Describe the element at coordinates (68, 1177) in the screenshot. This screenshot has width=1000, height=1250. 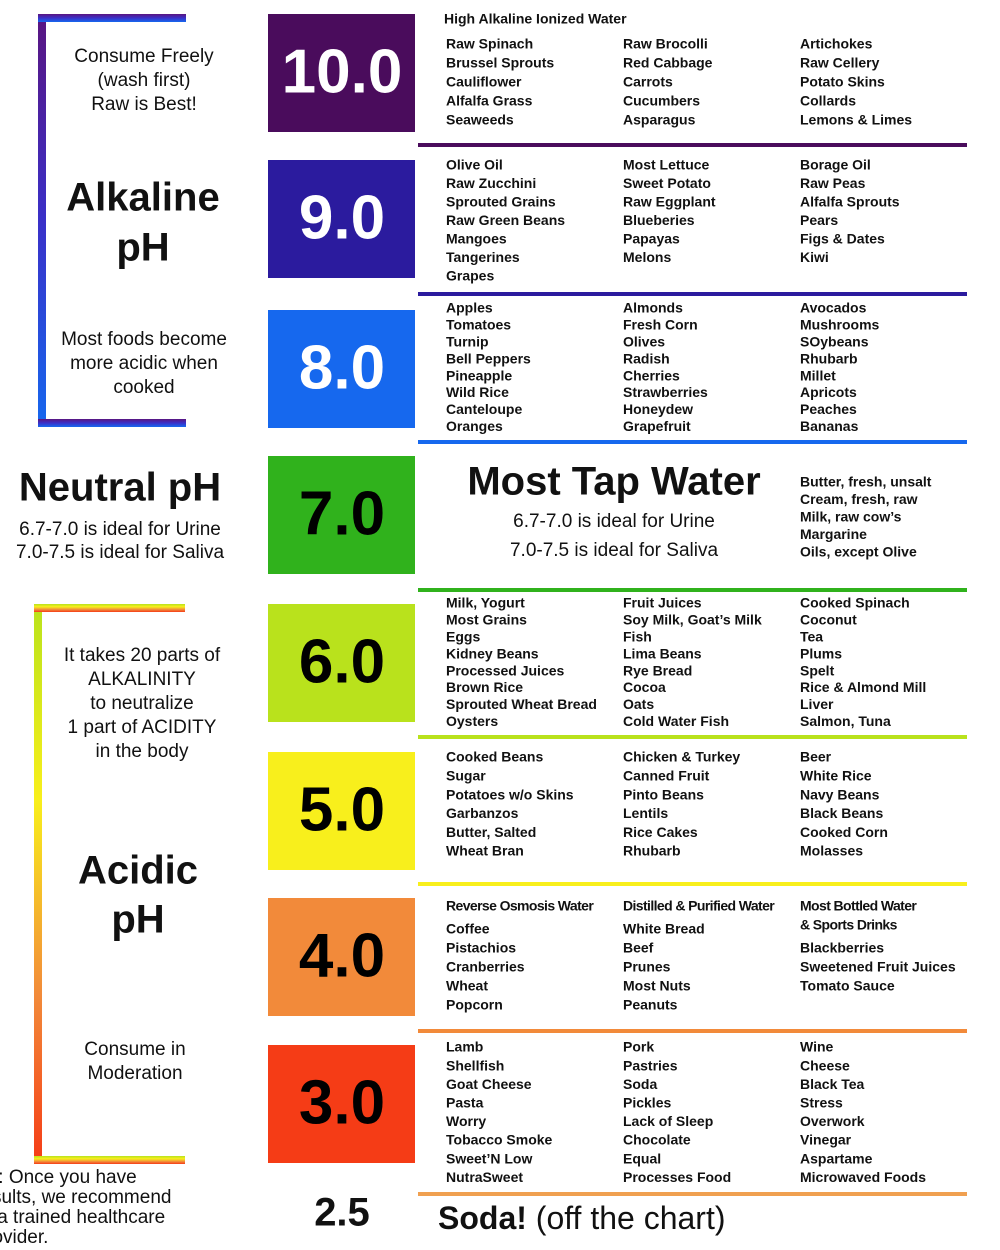
I see `footnote: *Please Note: Once you have` at that location.